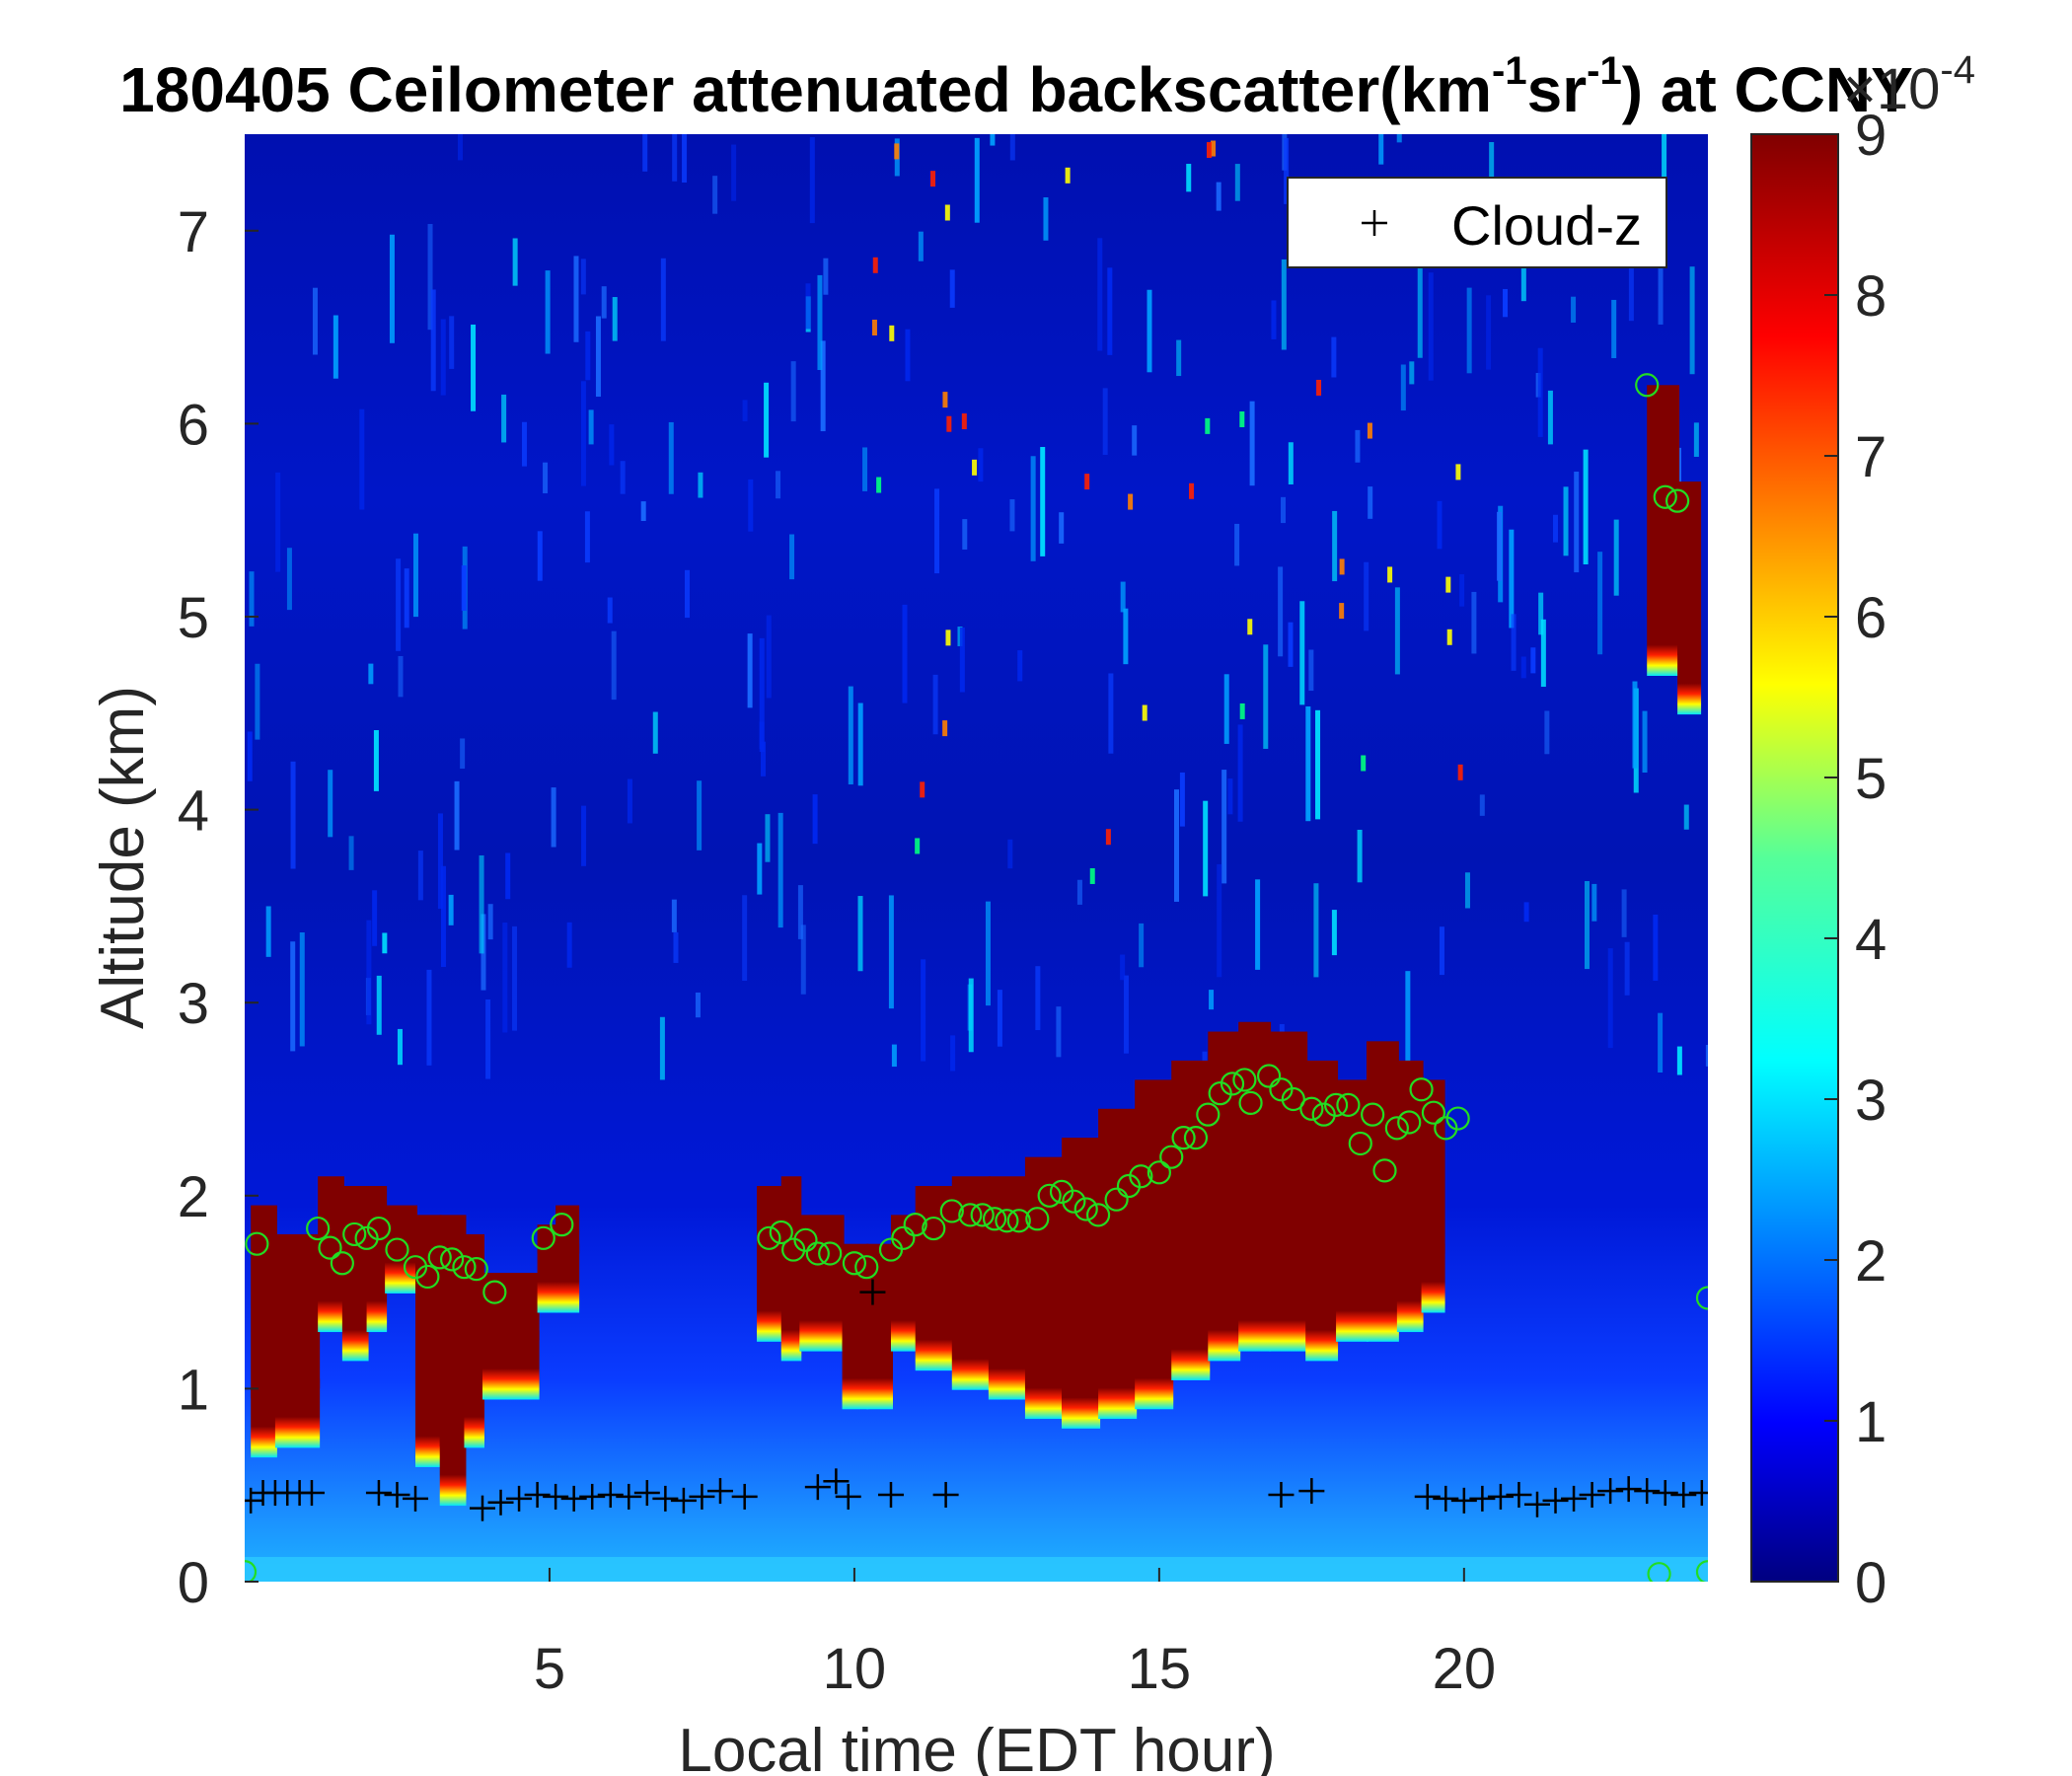 This screenshot has width=2072, height=1776. Describe the element at coordinates (1871, 779) in the screenshot. I see `colorbar-tick-label: 5` at that location.